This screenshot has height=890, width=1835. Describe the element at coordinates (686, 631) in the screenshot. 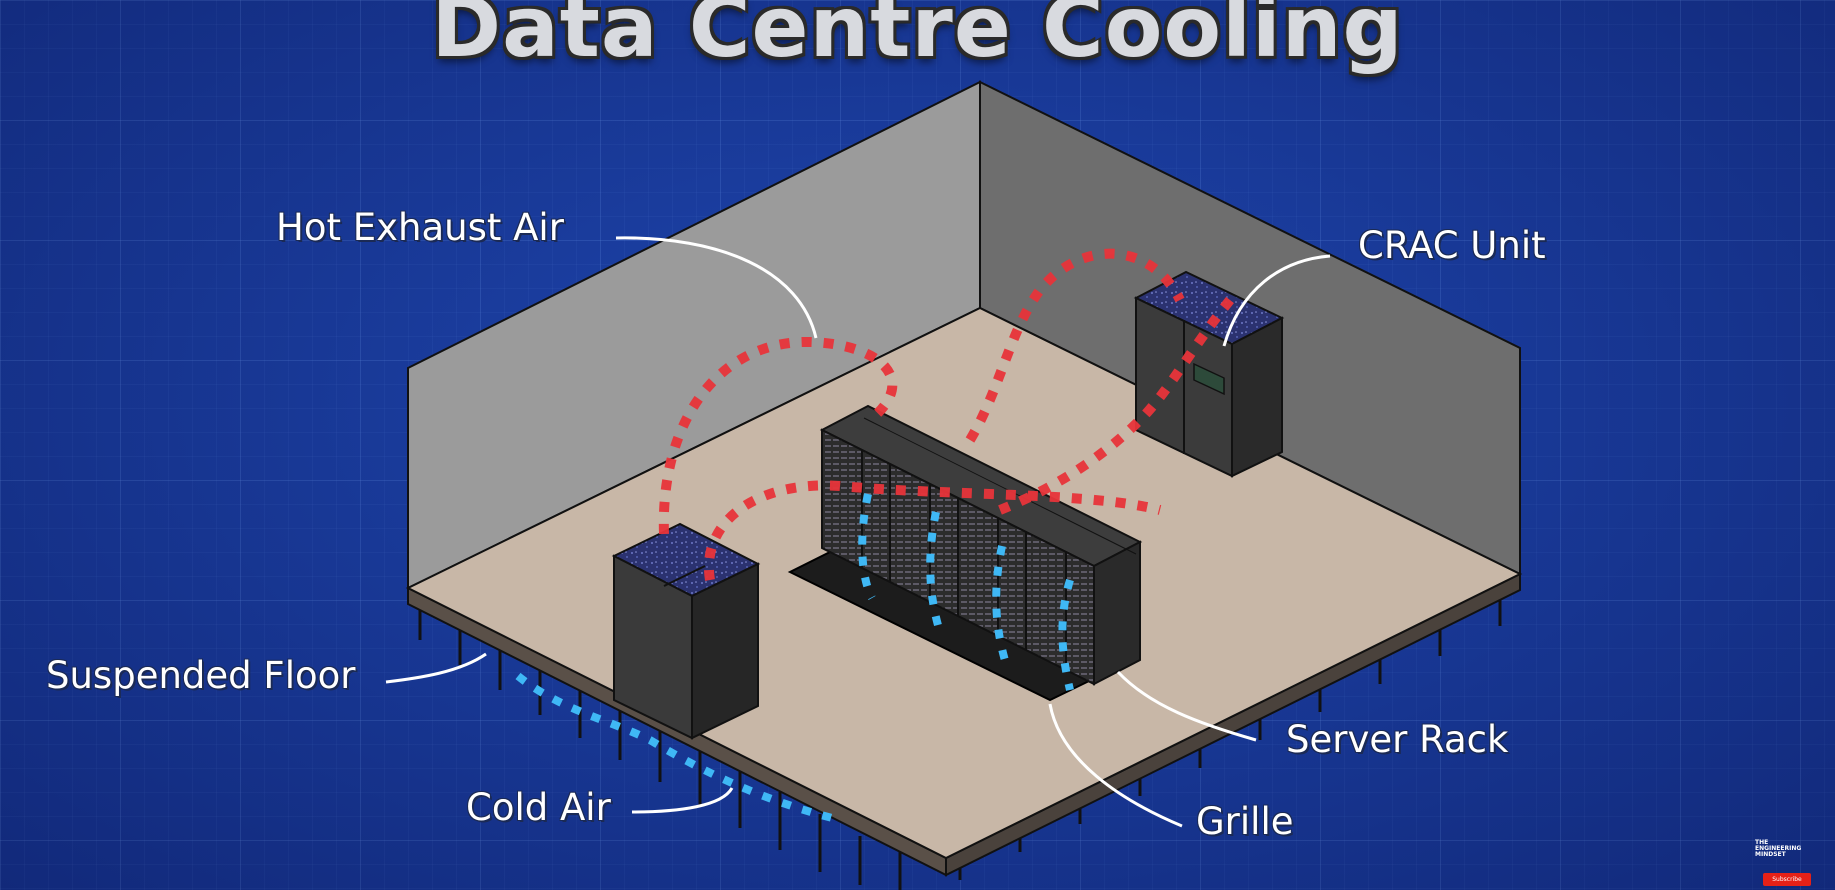

I see `crac-unit-front` at that location.